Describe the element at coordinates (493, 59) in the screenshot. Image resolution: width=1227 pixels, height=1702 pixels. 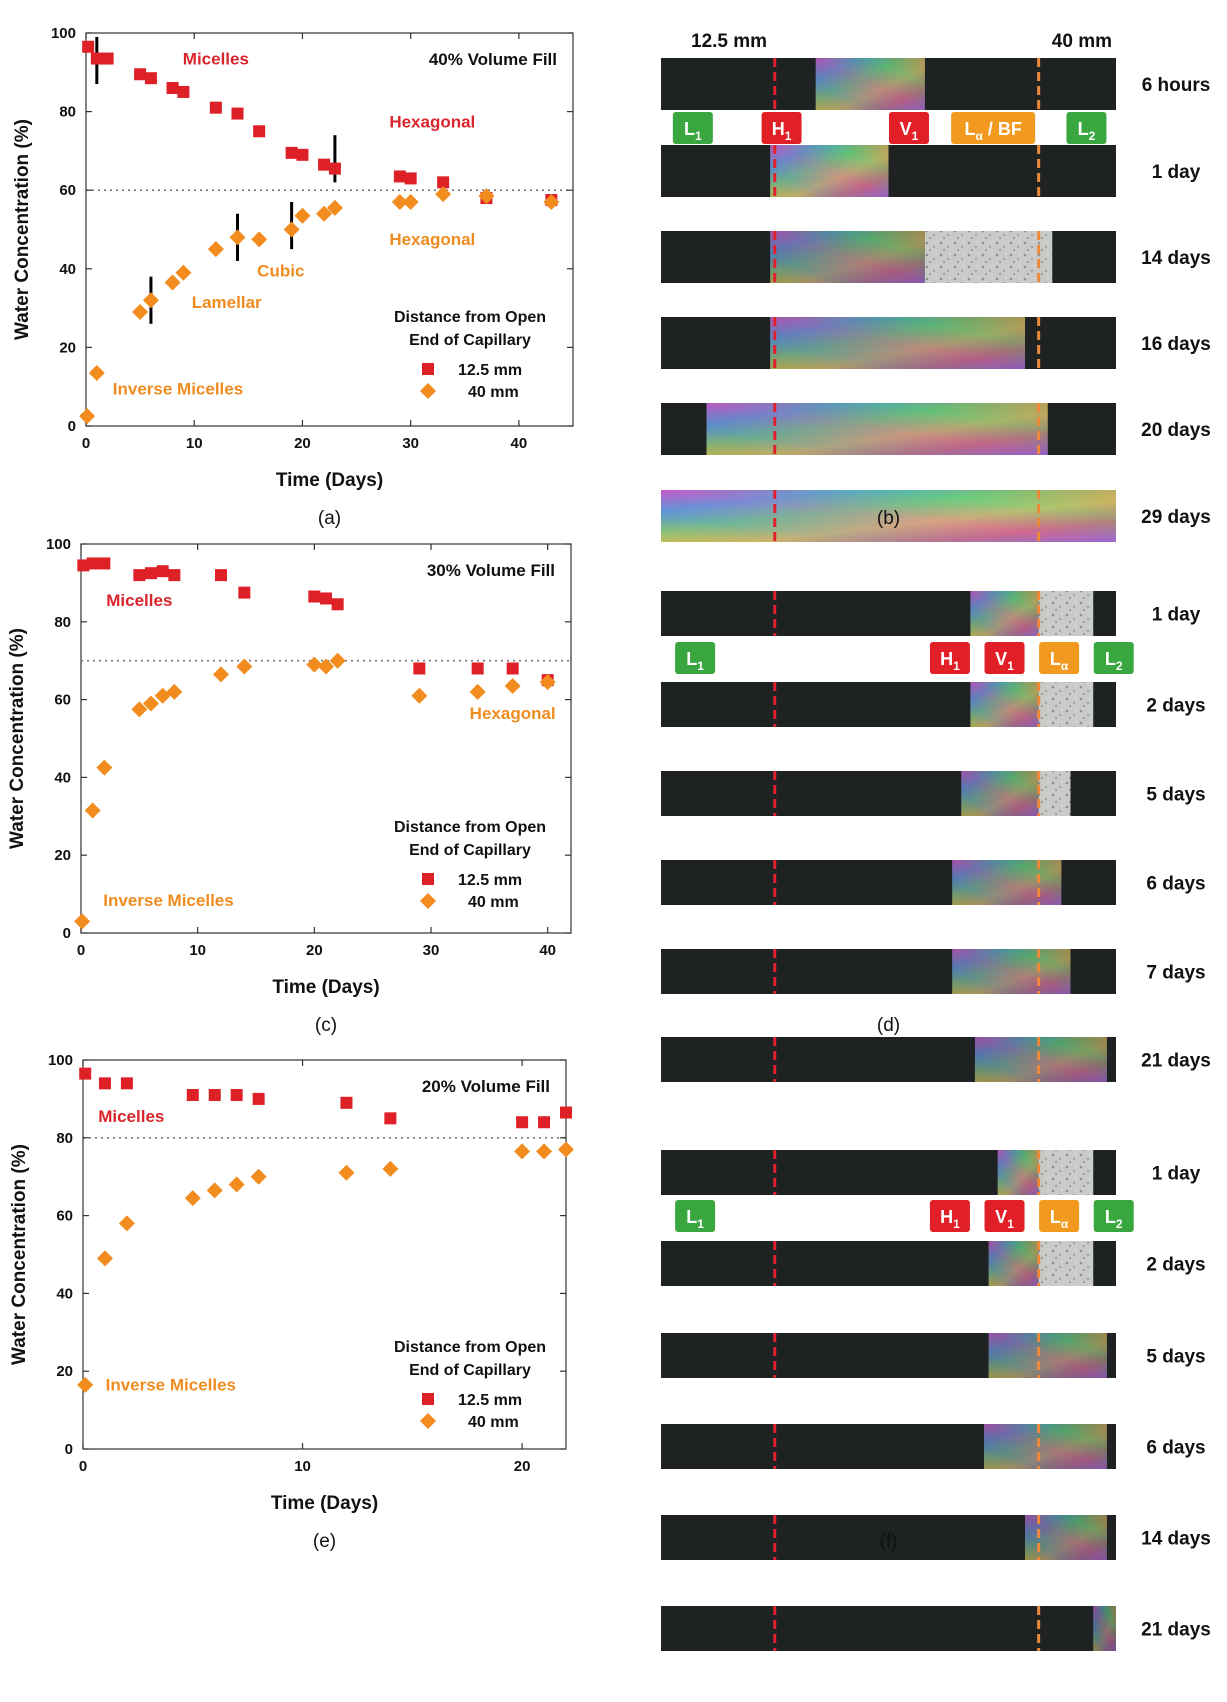
I see `chart-title: 40% Volume Fill` at that location.